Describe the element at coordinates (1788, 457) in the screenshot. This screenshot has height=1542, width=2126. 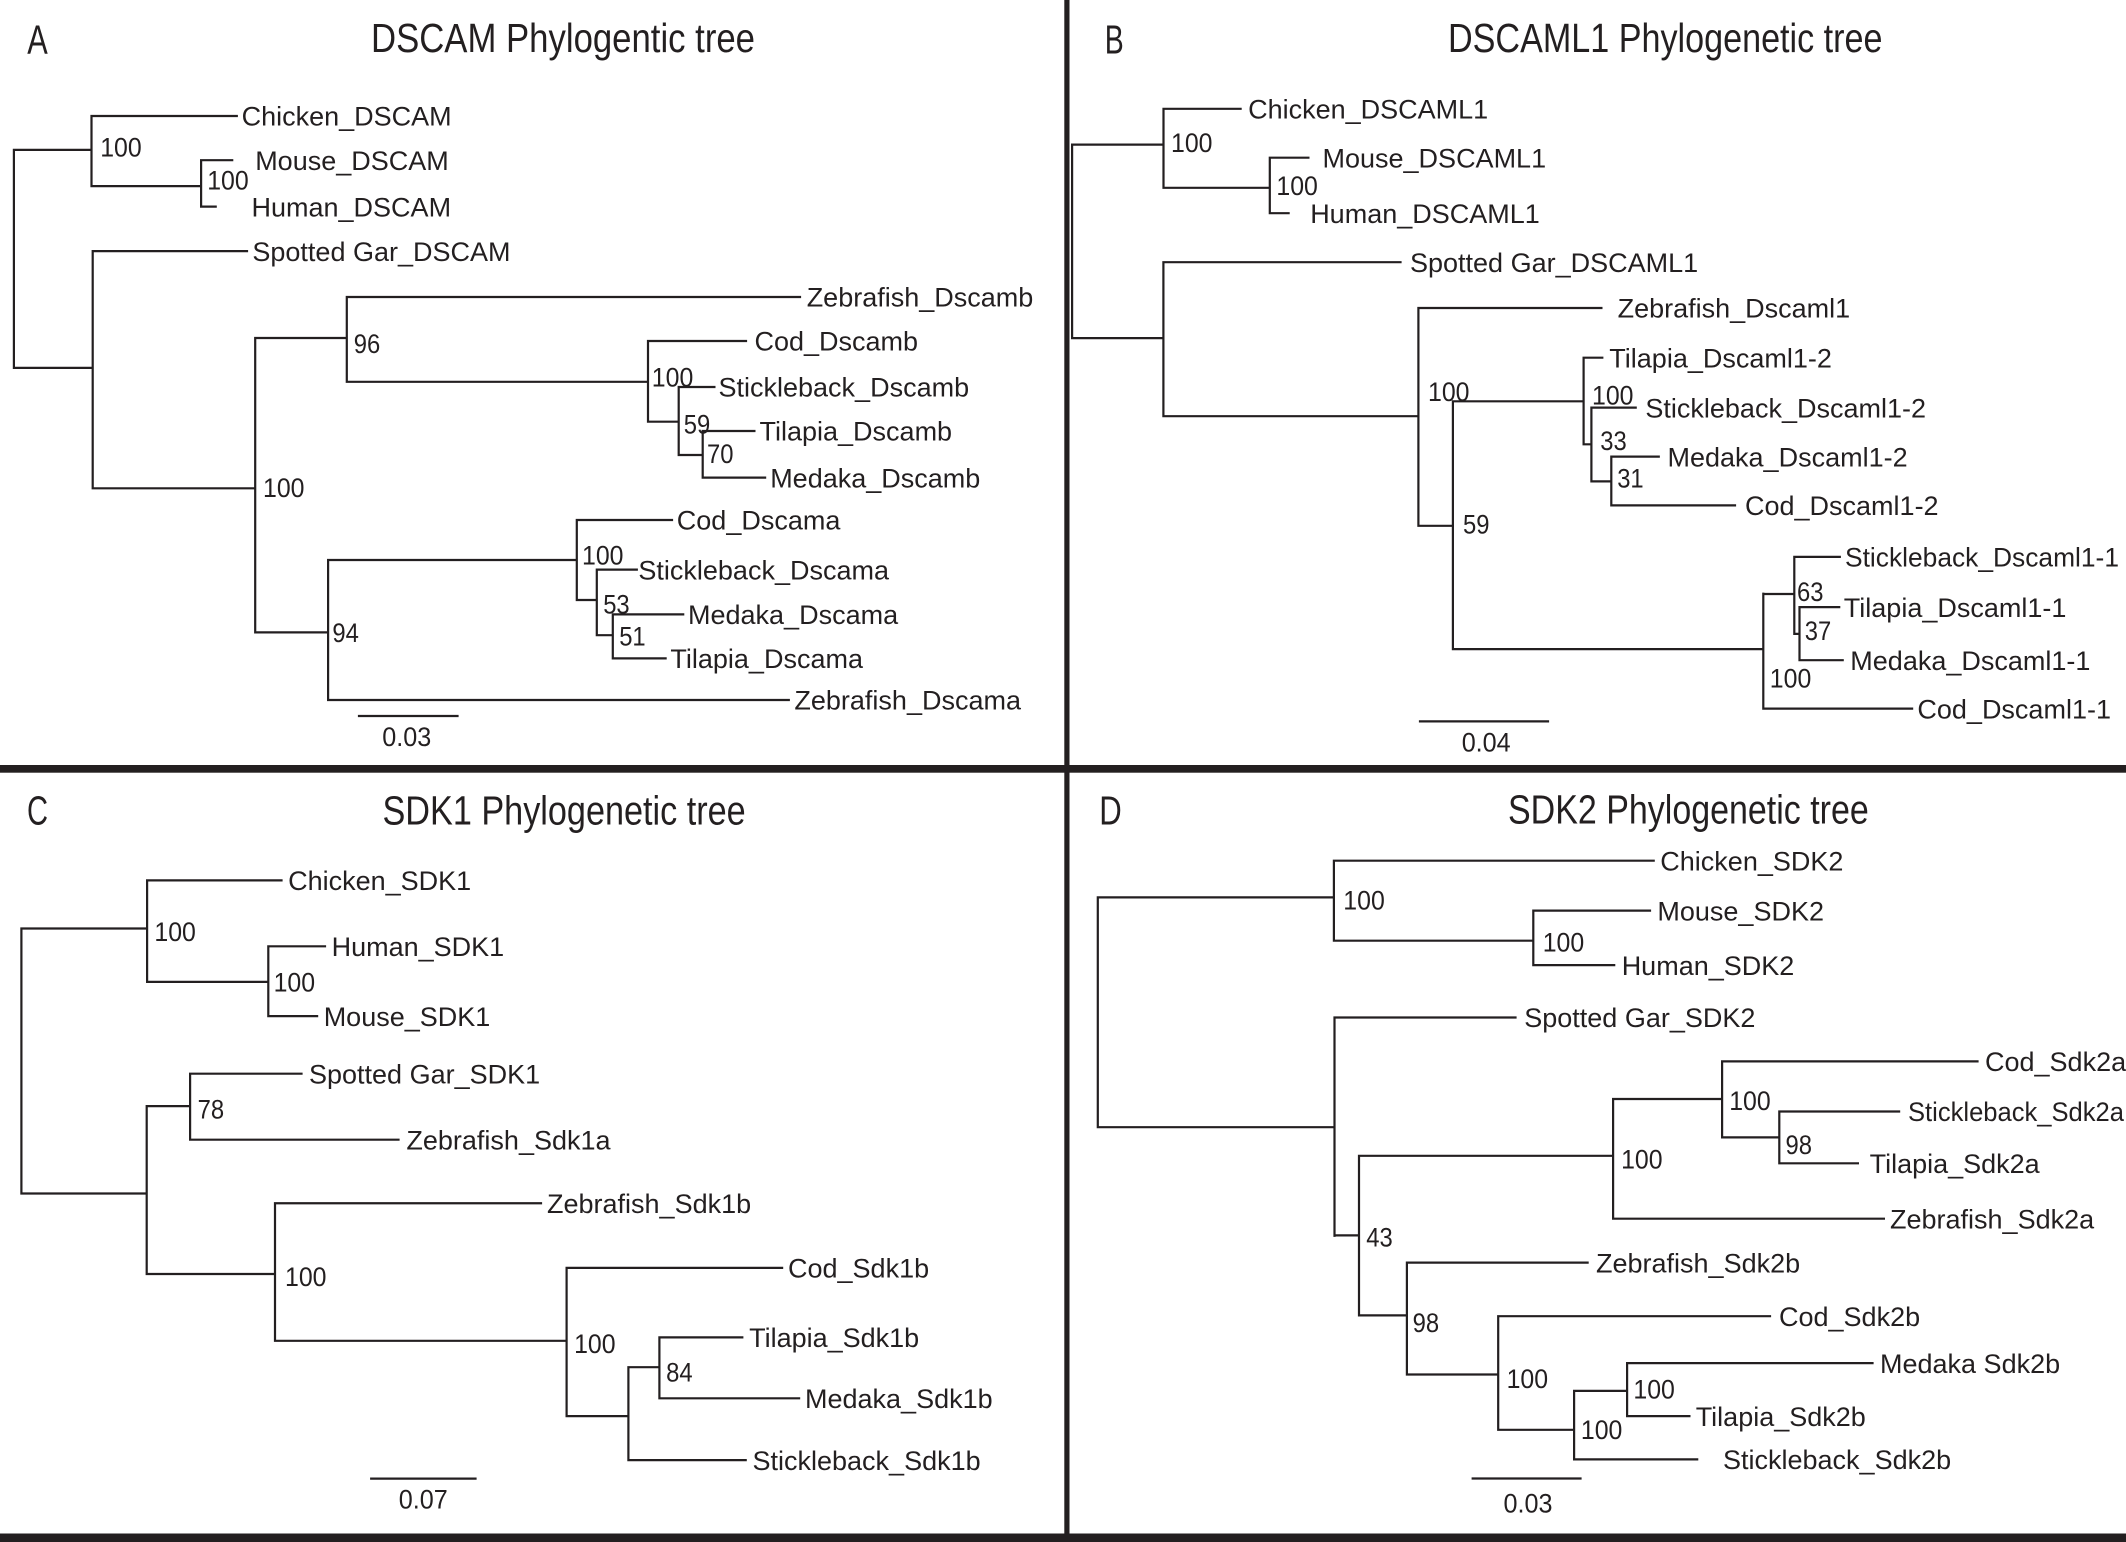
I see `svg-text: Medaka_Dscaml1-2` at that location.